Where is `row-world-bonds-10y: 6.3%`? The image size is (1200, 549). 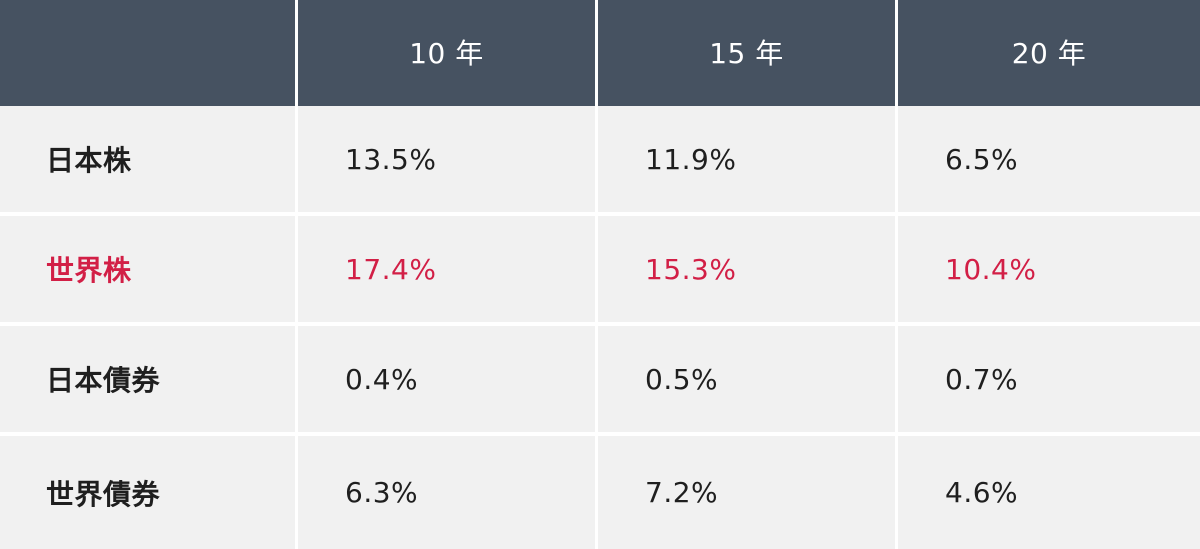
row-world-bonds-10y: 6.3% is located at coordinates (448, 492).